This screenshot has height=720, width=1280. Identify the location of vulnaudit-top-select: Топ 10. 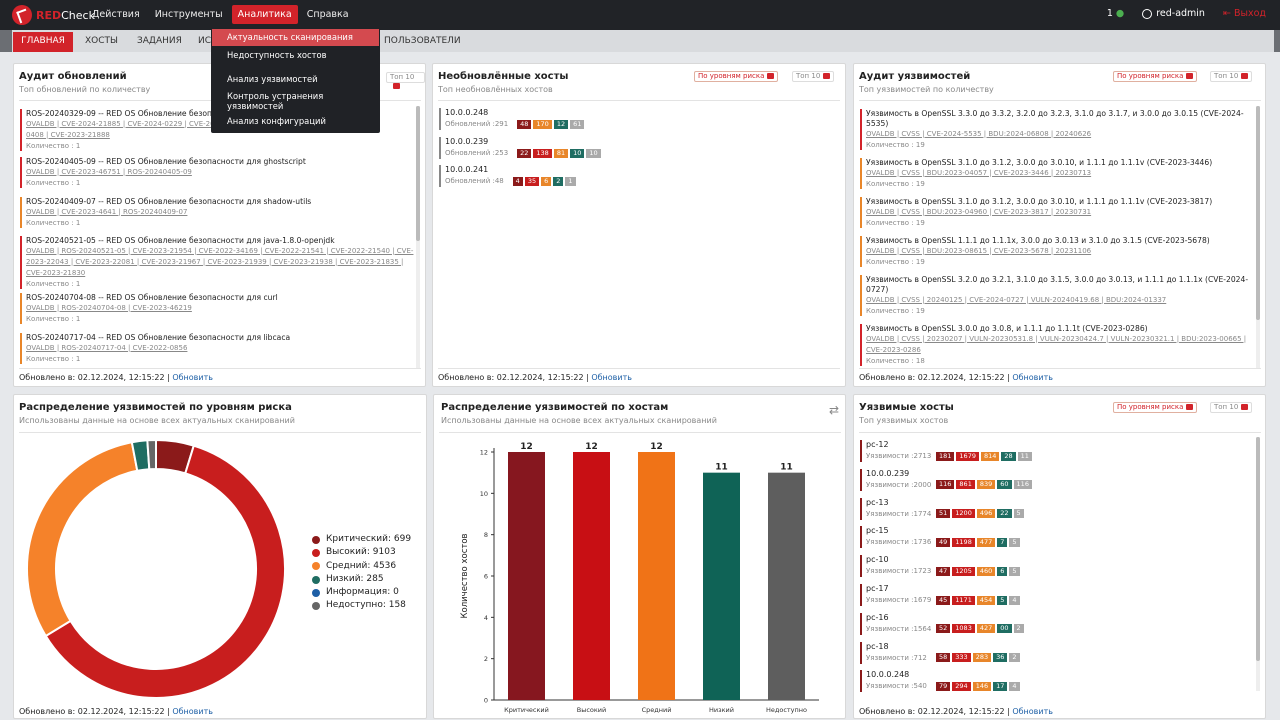
(1231, 76).